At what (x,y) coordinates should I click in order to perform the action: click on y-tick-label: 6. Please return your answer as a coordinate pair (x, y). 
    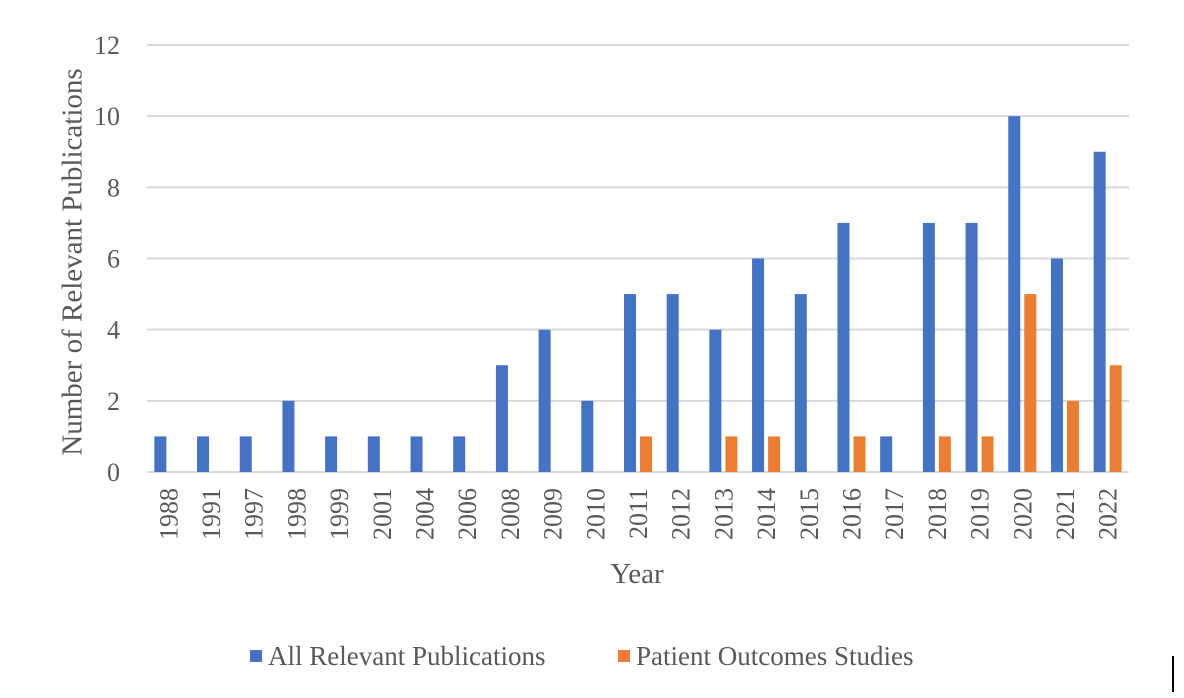
    Looking at the image, I should click on (113, 259).